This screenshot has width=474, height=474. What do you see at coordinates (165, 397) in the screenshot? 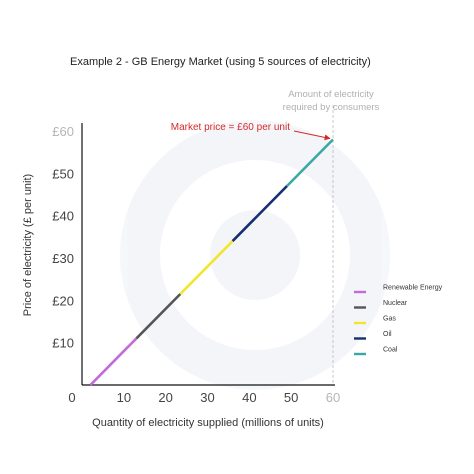
I see `x-tick-label: 20` at bounding box center [165, 397].